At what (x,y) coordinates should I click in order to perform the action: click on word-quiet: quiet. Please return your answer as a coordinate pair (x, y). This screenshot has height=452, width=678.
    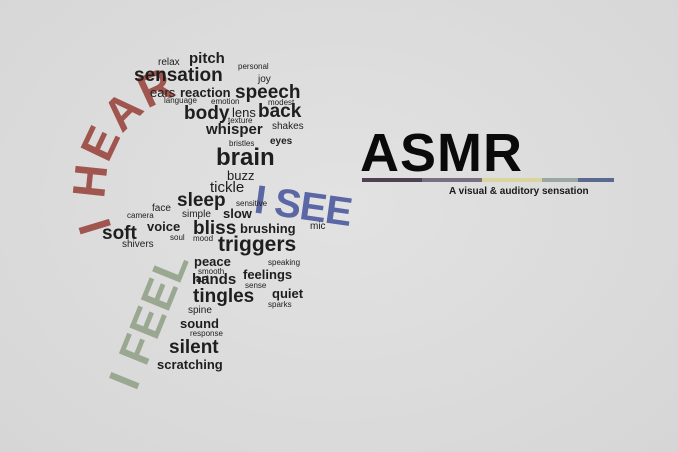
    Looking at the image, I should click on (288, 293).